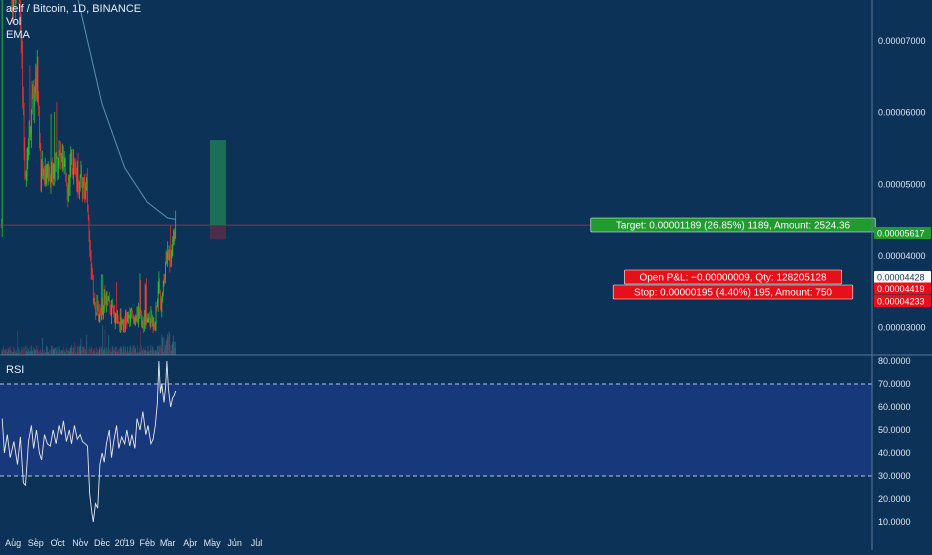 The image size is (932, 555). Describe the element at coordinates (213, 543) in the screenshot. I see `x-tick-label: May` at that location.